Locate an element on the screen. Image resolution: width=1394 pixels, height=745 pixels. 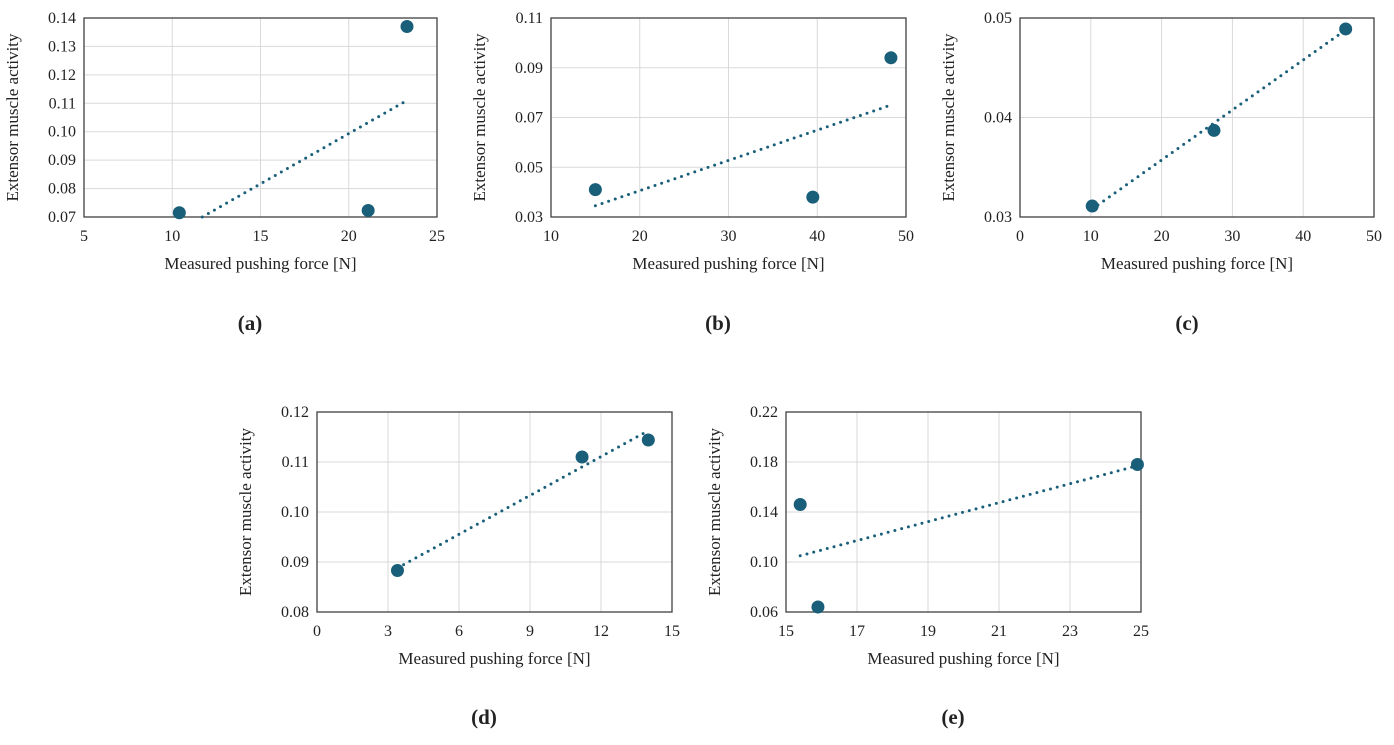
panel-label: (d) is located at coordinates (484, 717).